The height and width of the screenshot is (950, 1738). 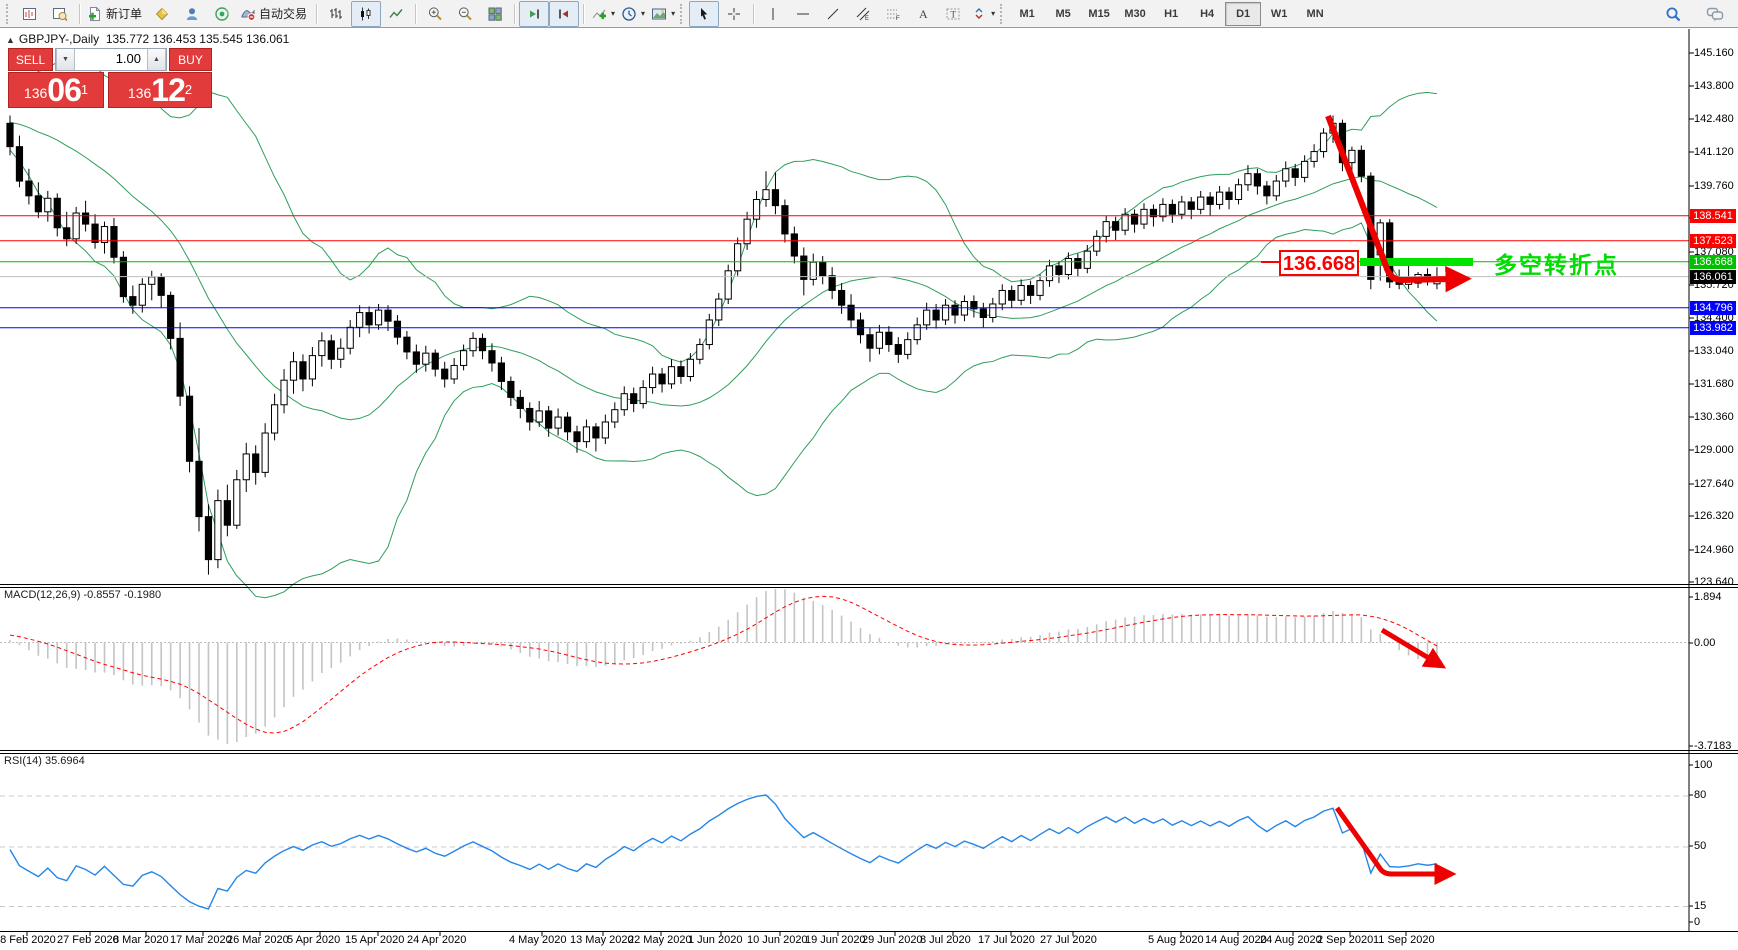 What do you see at coordinates (613, 13) in the screenshot?
I see `chevron-down-icon: ▾` at bounding box center [613, 13].